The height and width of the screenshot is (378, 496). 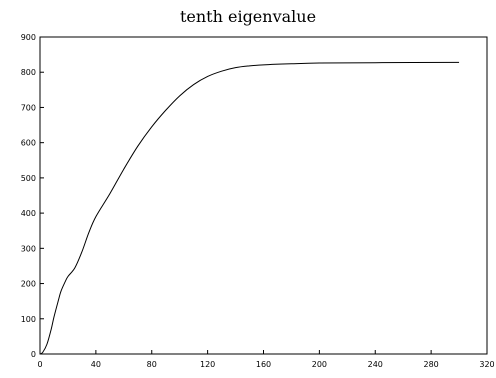 What do you see at coordinates (28, 213) in the screenshot?
I see `y-tick-label: 400` at bounding box center [28, 213].